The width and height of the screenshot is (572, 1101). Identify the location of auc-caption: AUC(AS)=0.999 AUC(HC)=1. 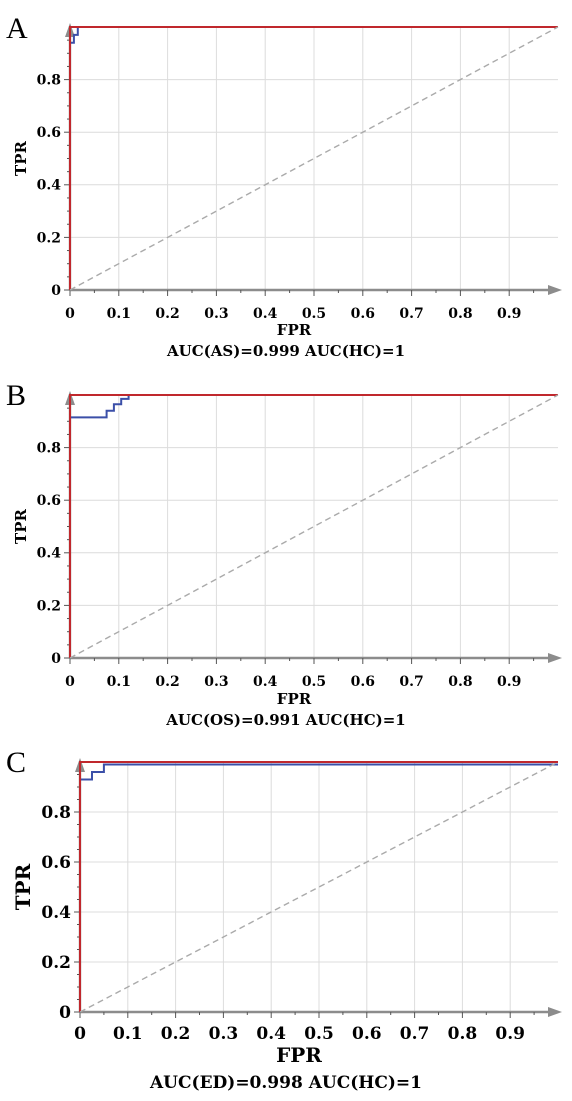
(285, 351).